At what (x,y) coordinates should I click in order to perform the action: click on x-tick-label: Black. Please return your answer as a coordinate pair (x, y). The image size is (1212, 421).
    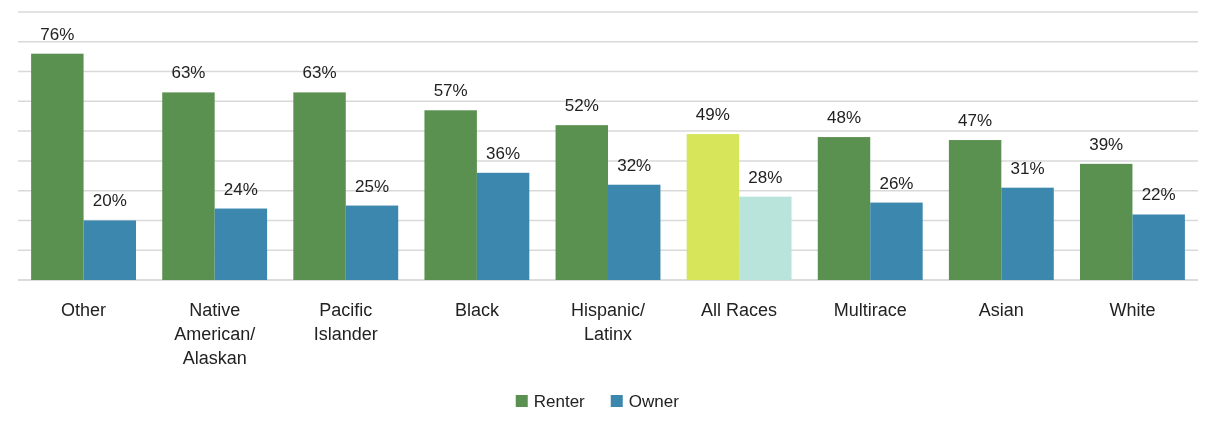
    Looking at the image, I should click on (477, 310).